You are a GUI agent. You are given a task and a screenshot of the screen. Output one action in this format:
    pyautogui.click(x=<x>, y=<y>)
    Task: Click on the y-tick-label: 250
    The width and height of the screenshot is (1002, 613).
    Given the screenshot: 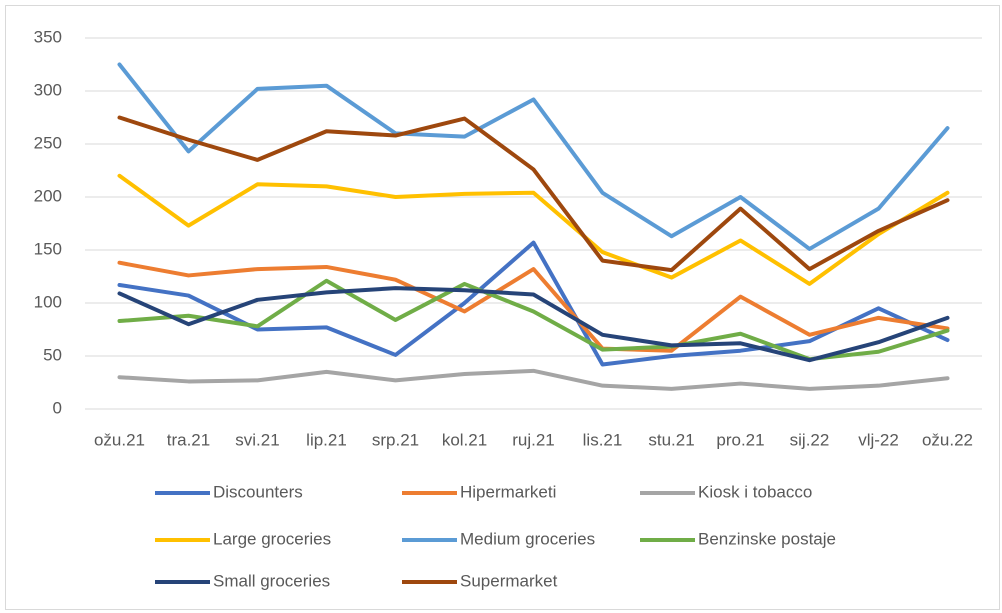 What is the action you would take?
    pyautogui.click(x=48, y=142)
    